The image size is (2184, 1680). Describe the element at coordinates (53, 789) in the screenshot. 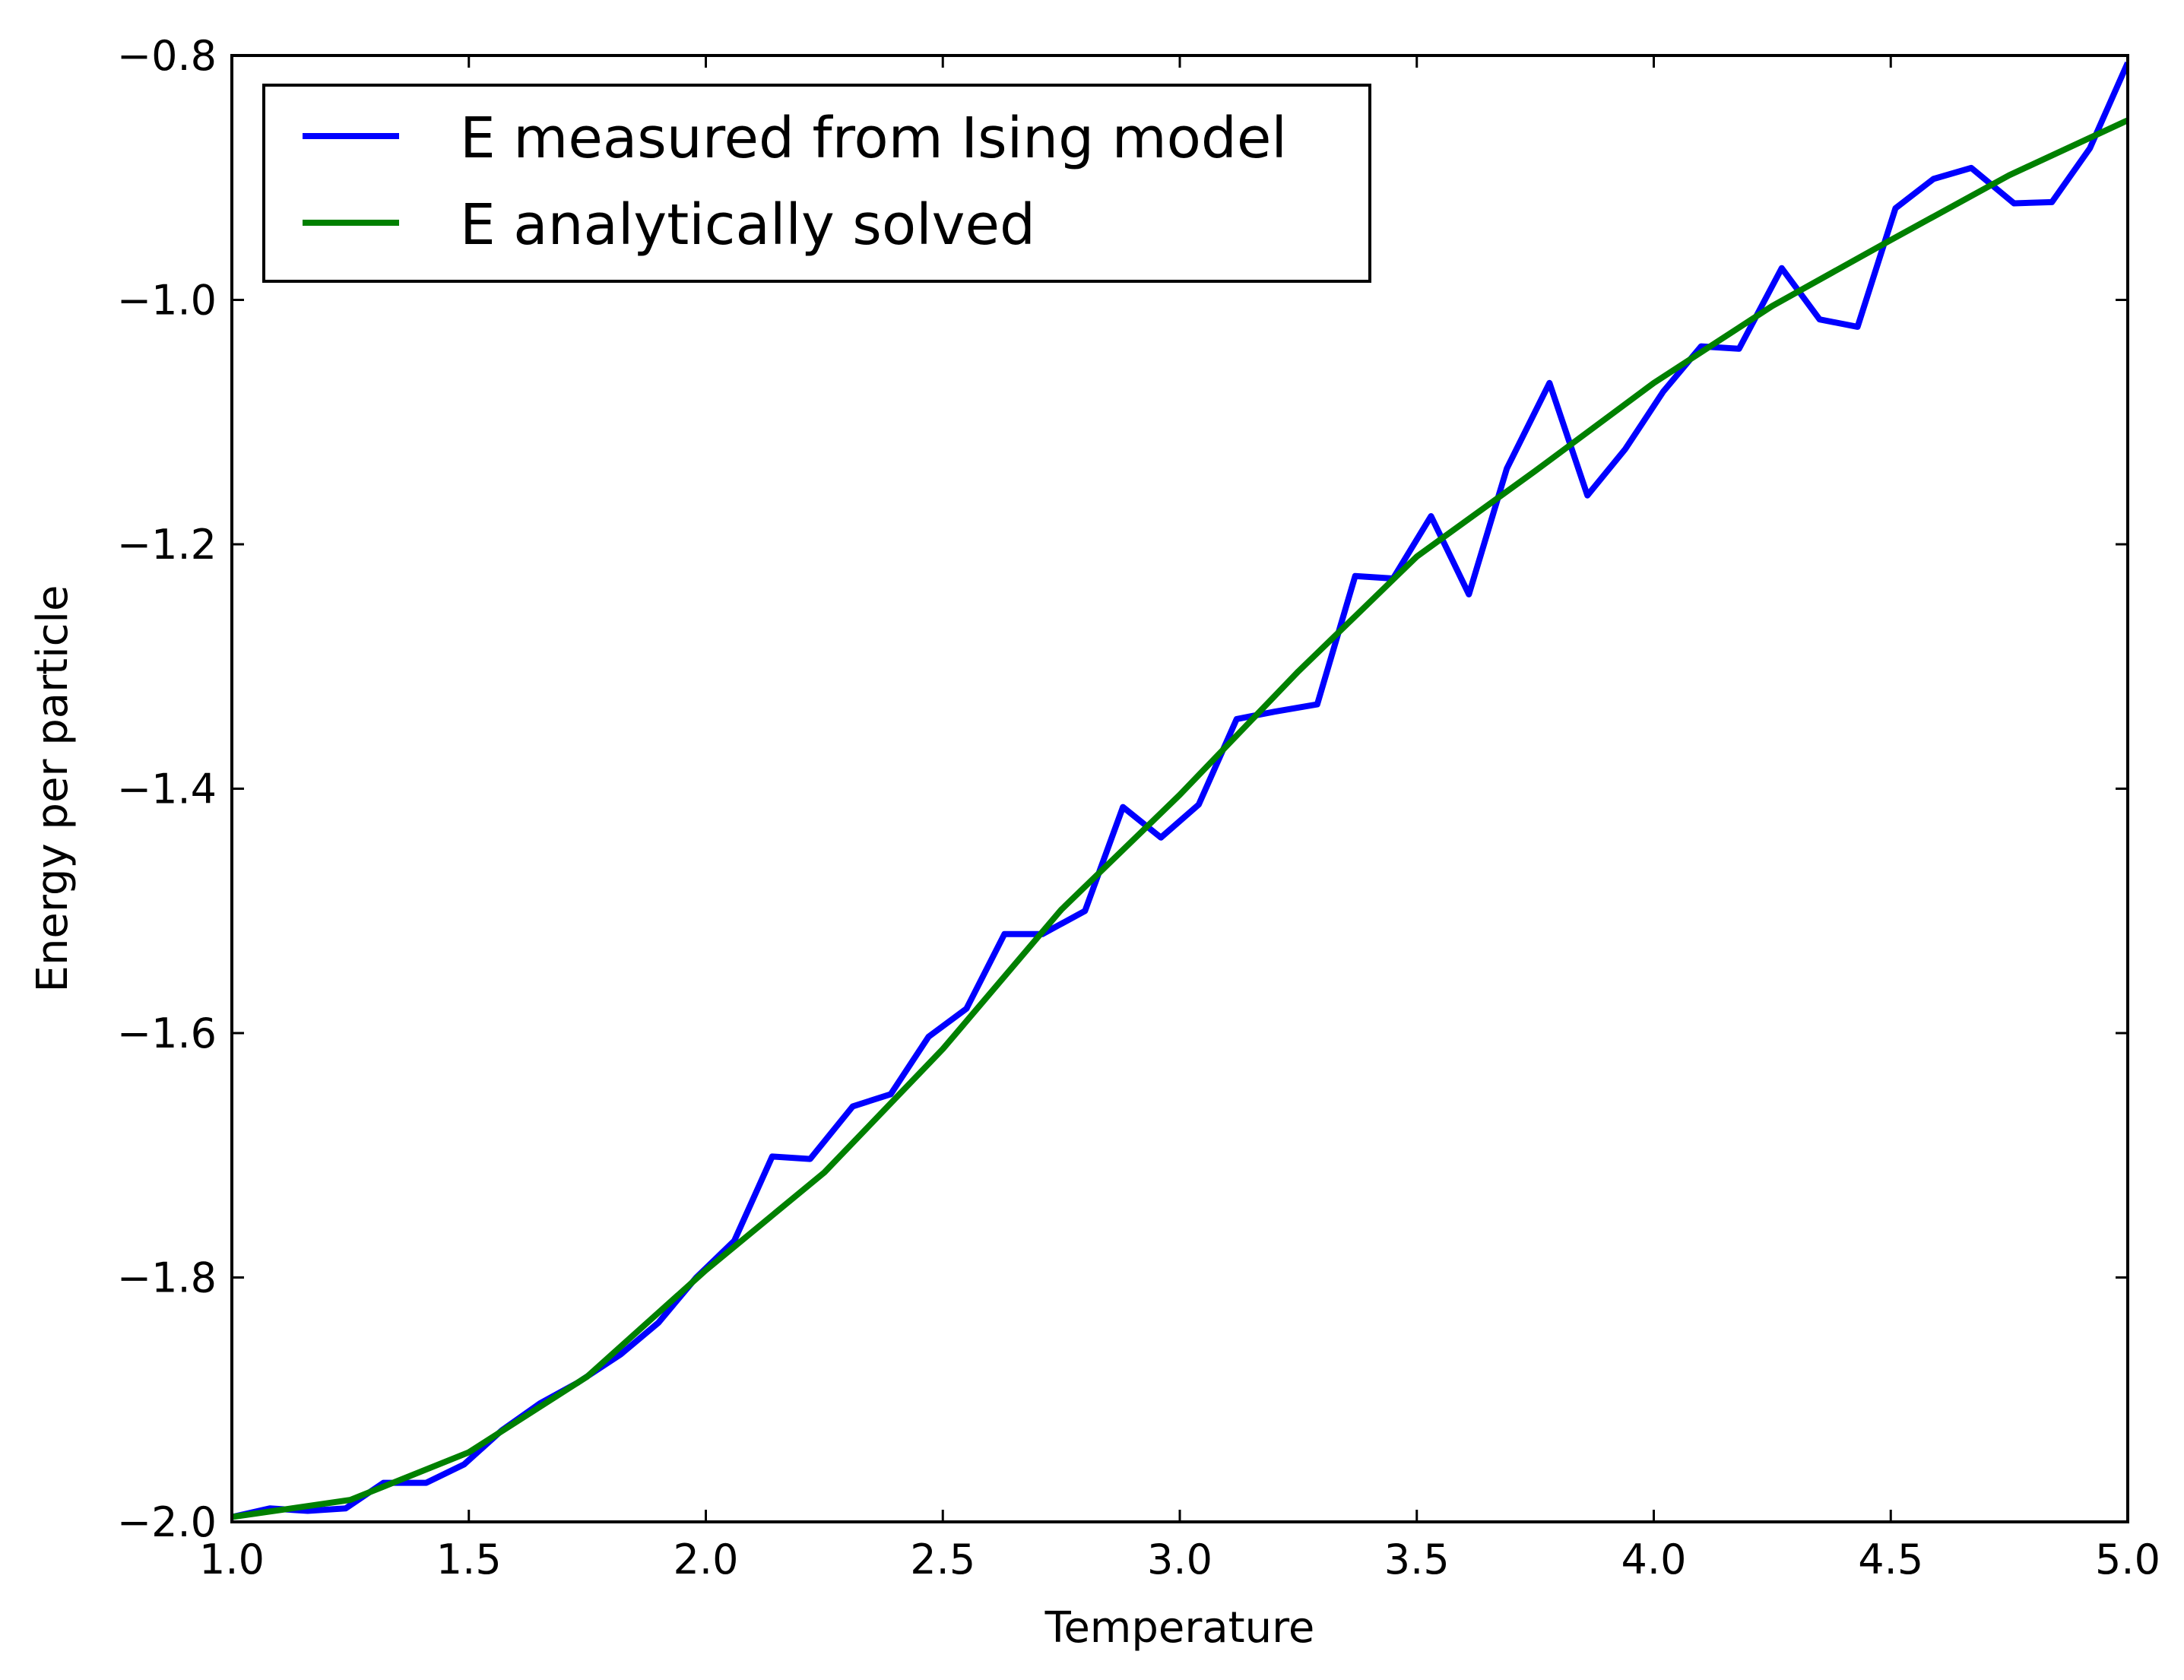

I see `y-axis-title: Energy per particle` at that location.